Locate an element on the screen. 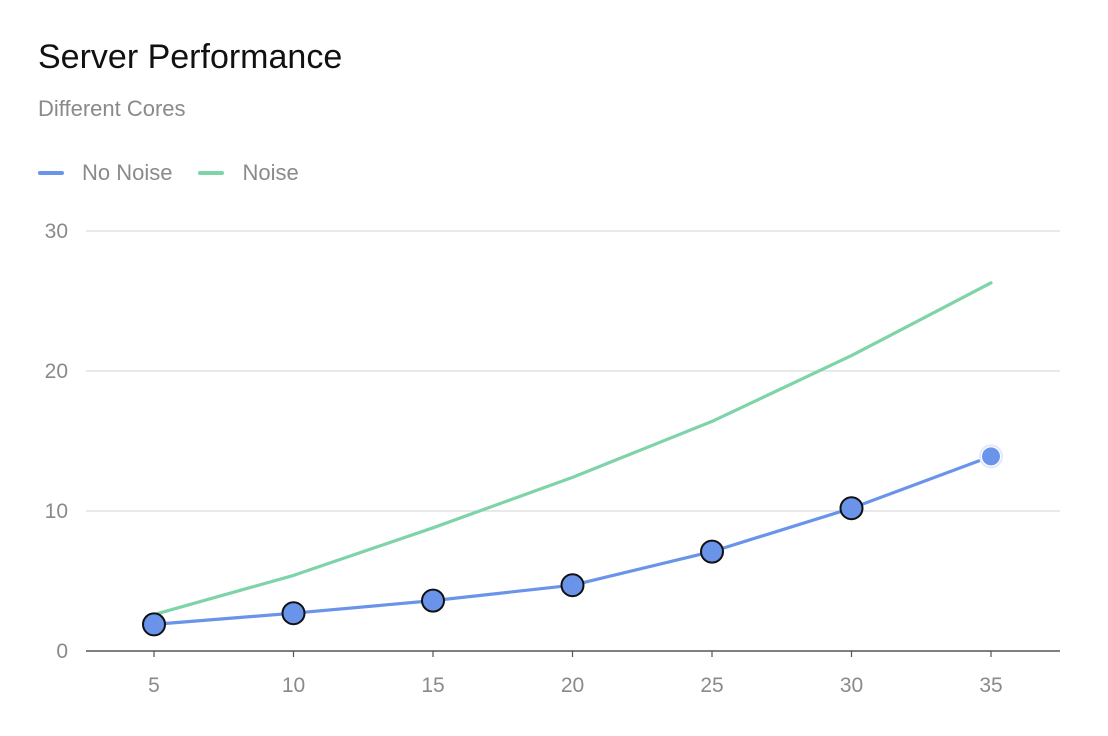 This screenshot has width=1108, height=736. x-tick-label: 35 is located at coordinates (990, 685).